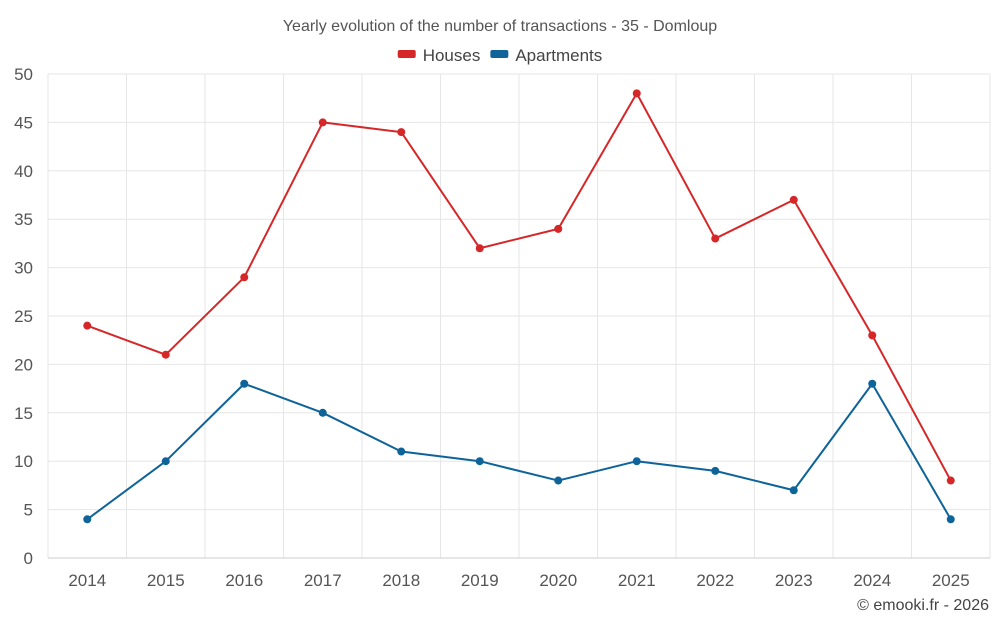 The image size is (1000, 625). What do you see at coordinates (244, 580) in the screenshot?
I see `x-tick-label: 2016` at bounding box center [244, 580].